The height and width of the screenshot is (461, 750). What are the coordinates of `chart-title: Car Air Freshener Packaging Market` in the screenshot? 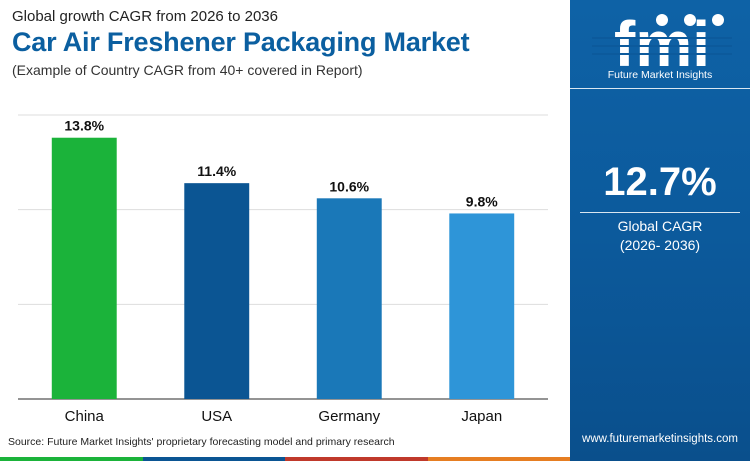 It's located at (241, 42).